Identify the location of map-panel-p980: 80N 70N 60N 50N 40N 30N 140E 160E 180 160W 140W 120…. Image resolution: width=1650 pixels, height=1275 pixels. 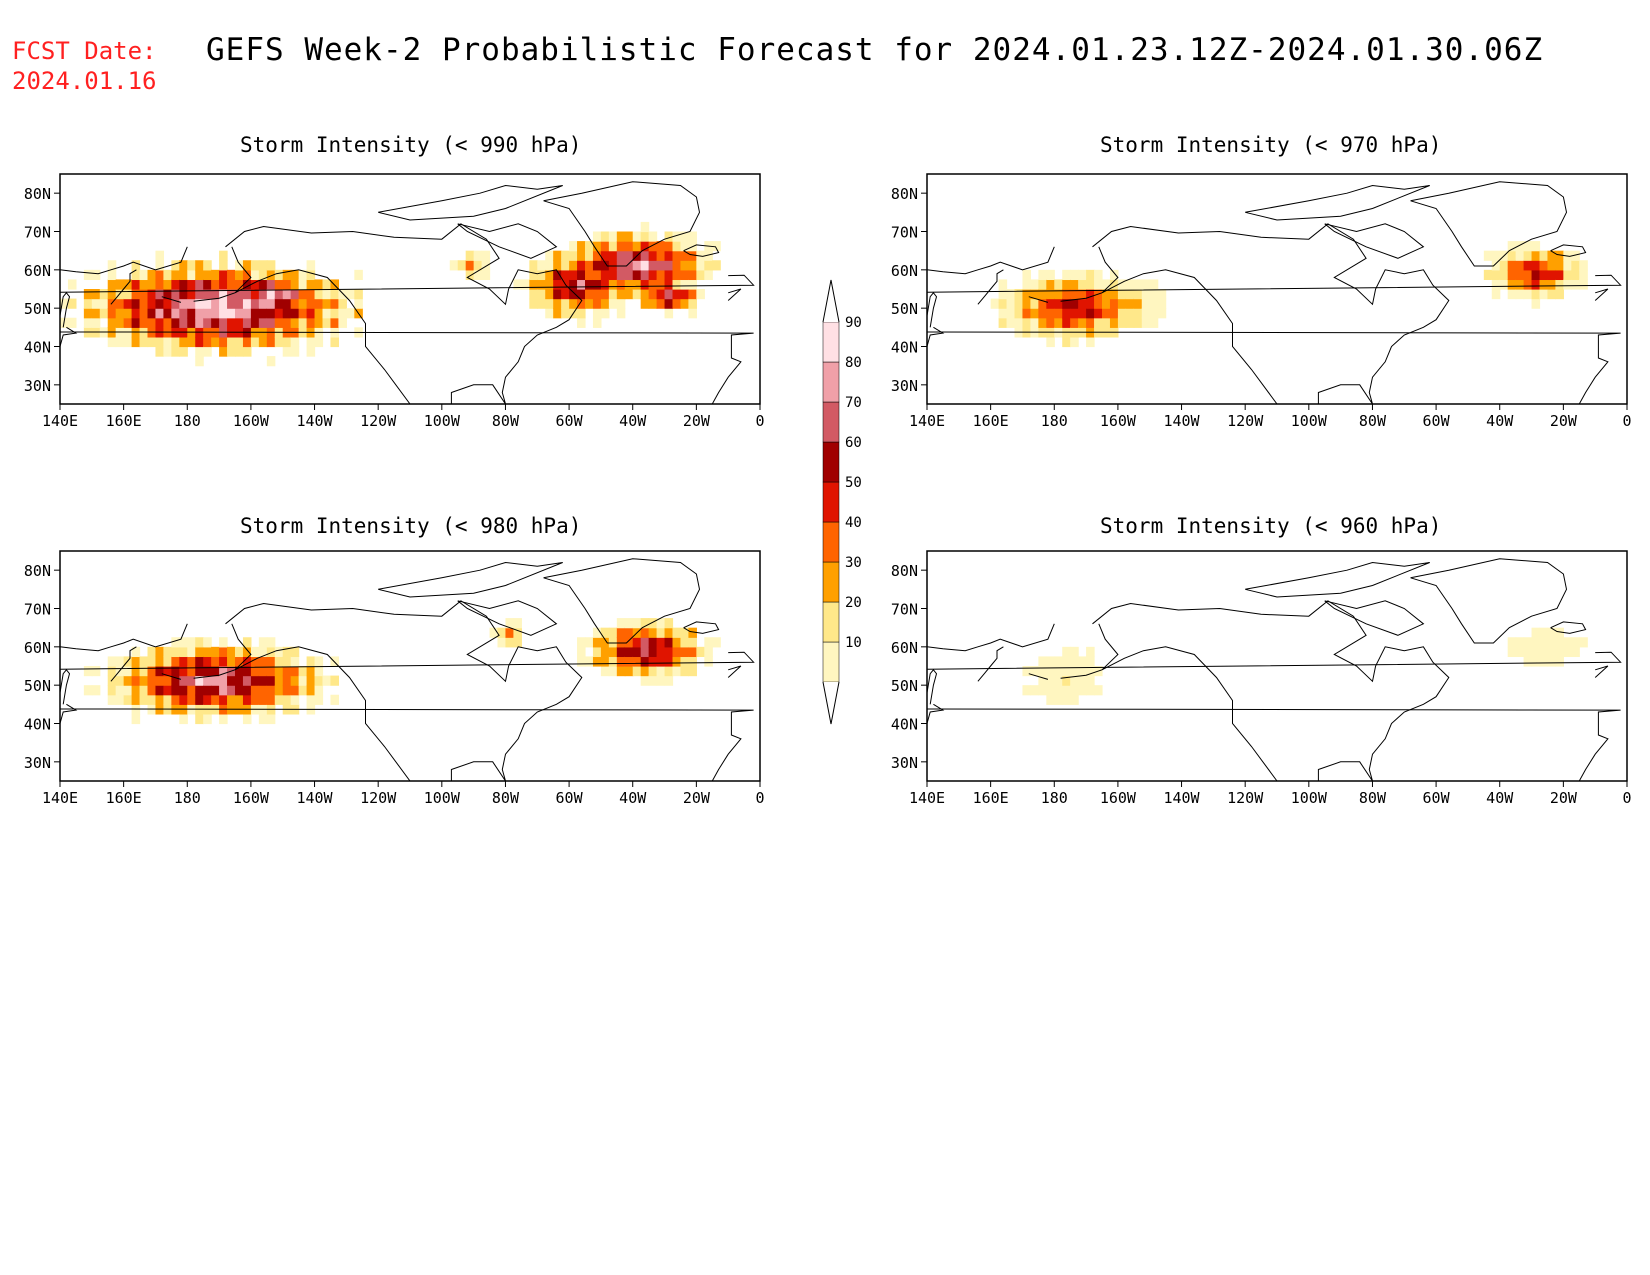
(394, 678).